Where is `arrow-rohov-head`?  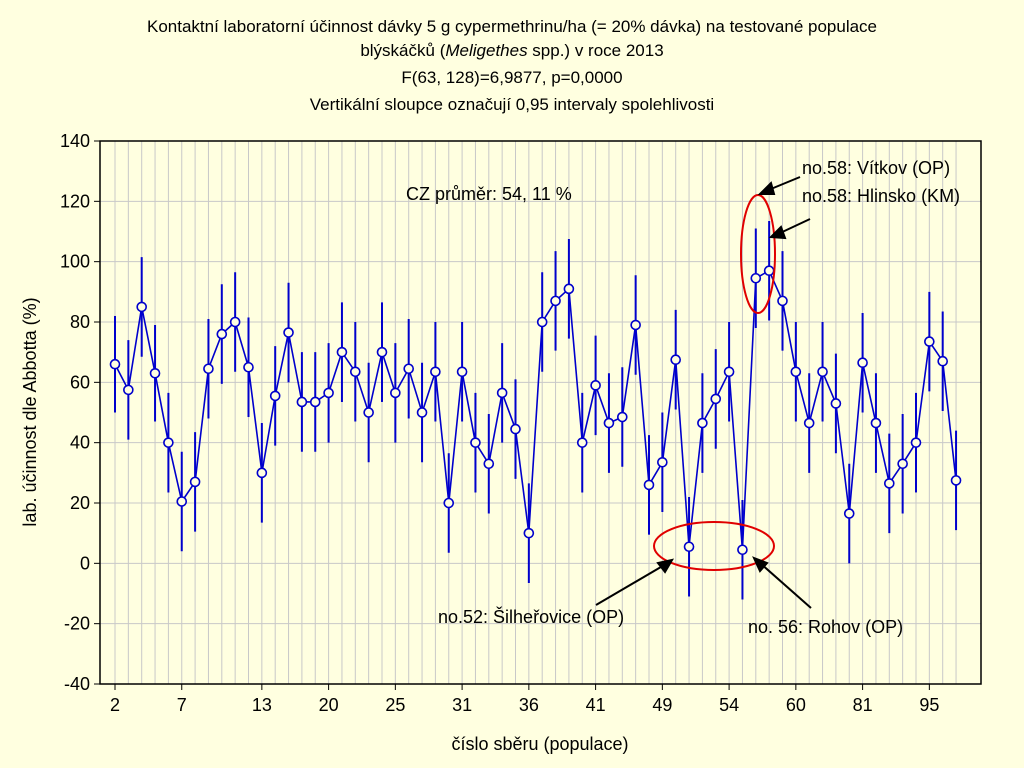 arrow-rohov-head is located at coordinates (760, 564).